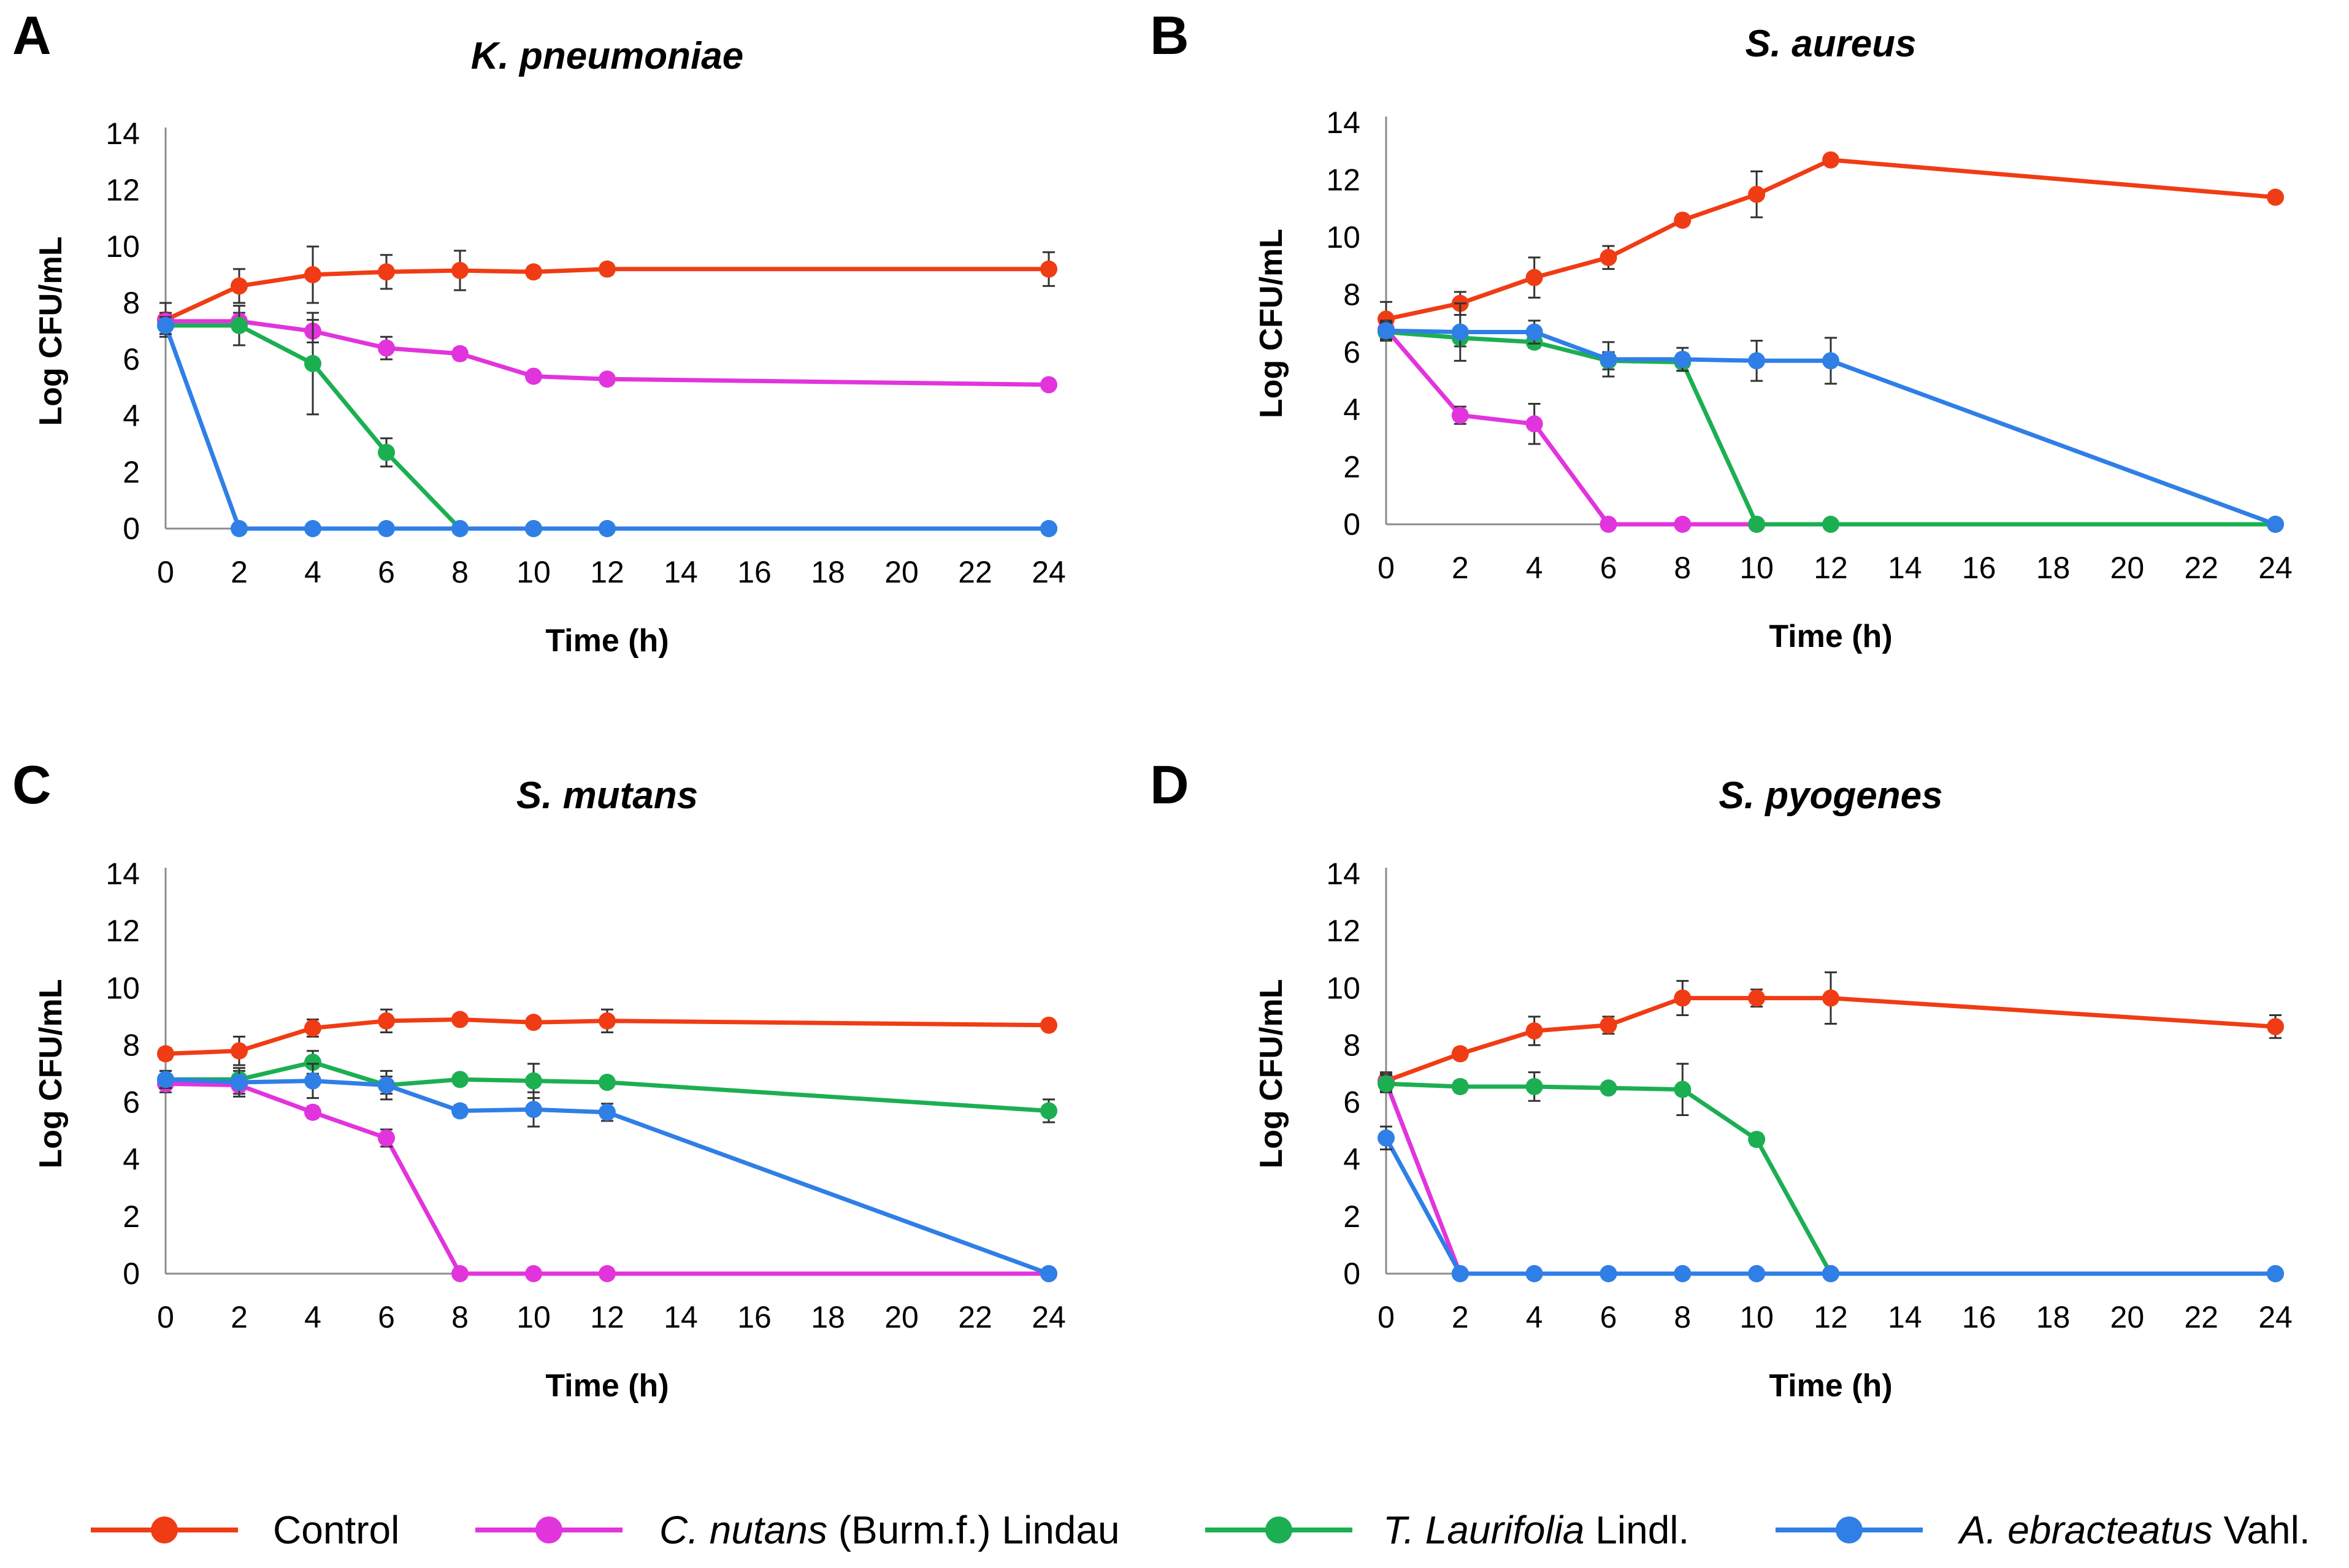  I want to click on x-tick-label: 16, so click(1979, 1317).